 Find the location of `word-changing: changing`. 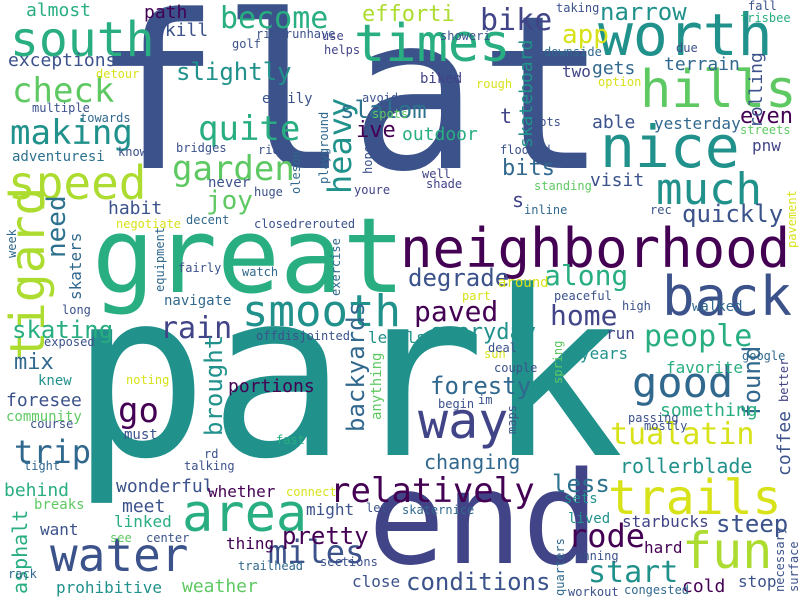

word-changing: changing is located at coordinates (472, 462).